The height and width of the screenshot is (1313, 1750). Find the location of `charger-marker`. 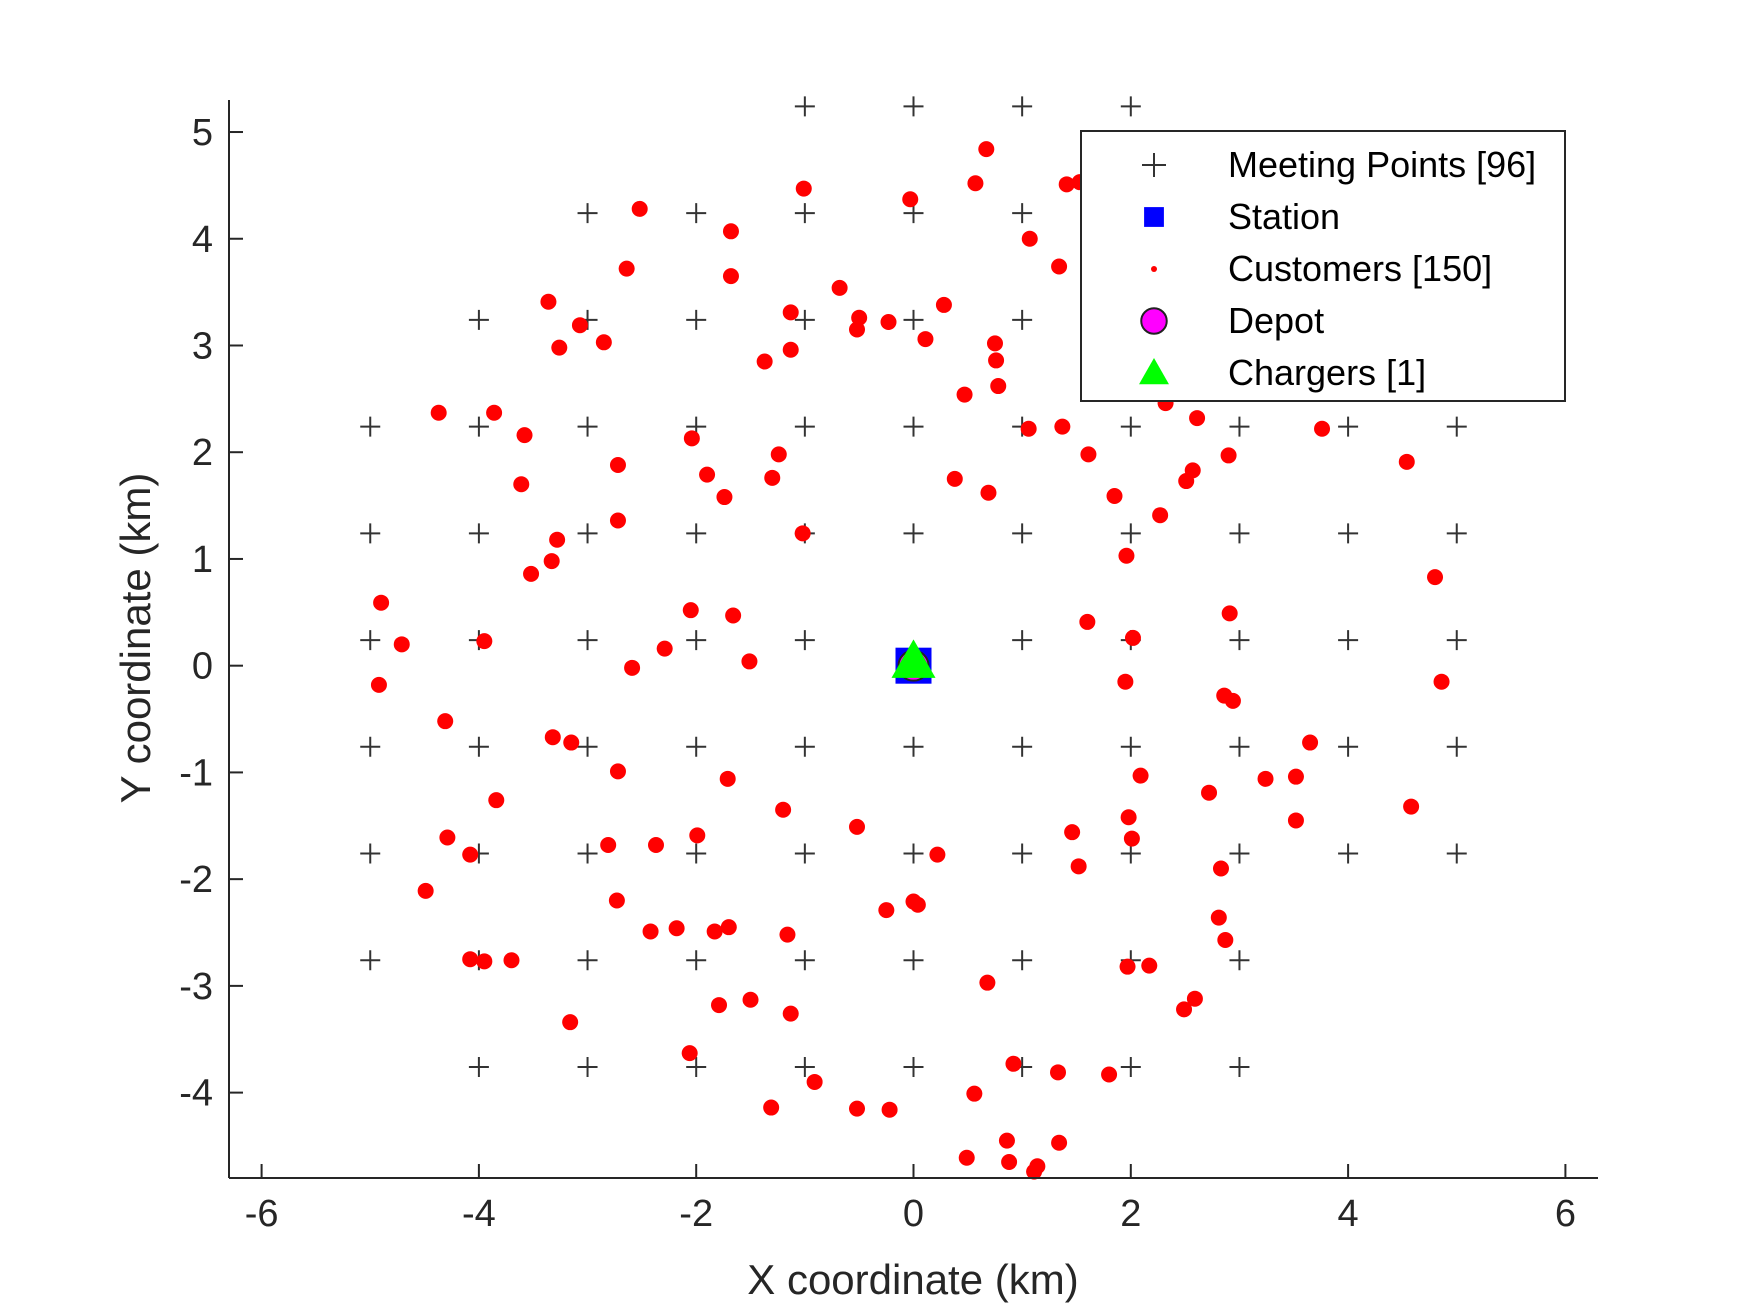

charger-marker is located at coordinates (913, 658).